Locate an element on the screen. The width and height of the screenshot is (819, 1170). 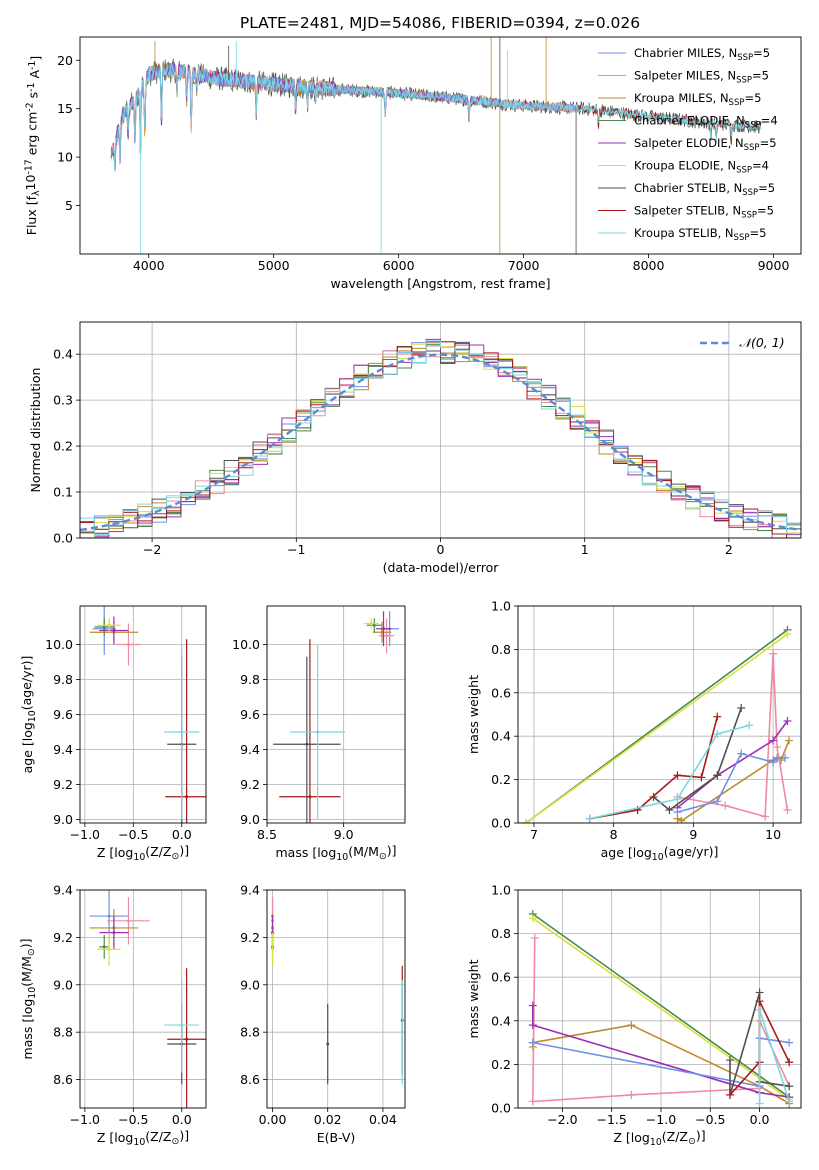
y-tick-label: 10 is located at coordinates (65, 157).